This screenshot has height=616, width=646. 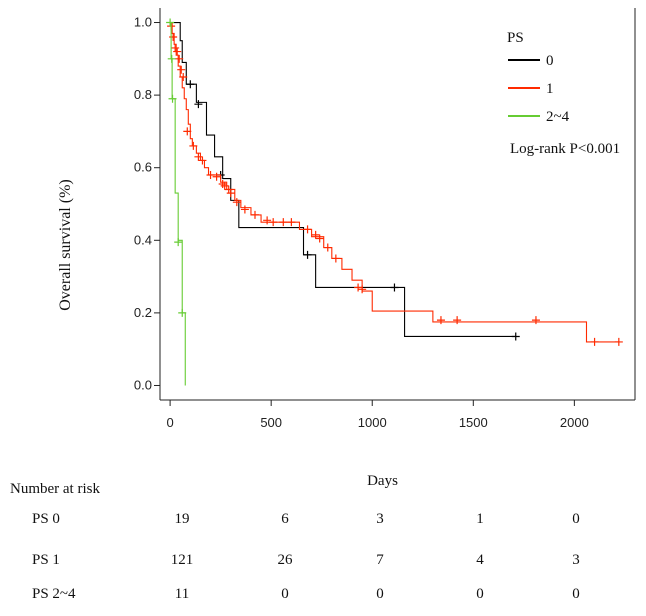 What do you see at coordinates (143, 167) in the screenshot?
I see `y-tick-label: 0.6` at bounding box center [143, 167].